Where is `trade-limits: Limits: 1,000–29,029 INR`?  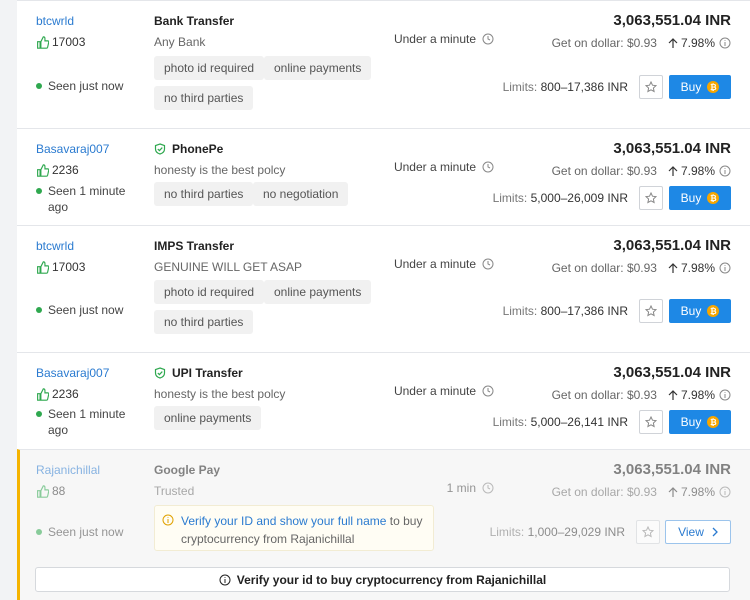 trade-limits: Limits: 1,000–29,029 INR is located at coordinates (557, 532).